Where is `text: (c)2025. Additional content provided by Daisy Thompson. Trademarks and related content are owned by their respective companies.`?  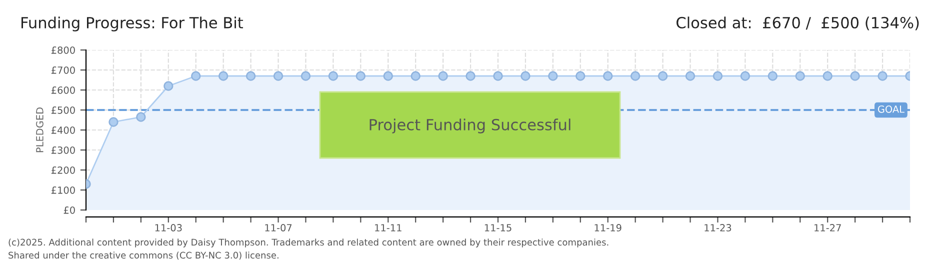
text: (c)2025. Additional content provided by Daisy Thompson. Trademarks and related content are owned by their respective companies. is located at coordinates (308, 243).